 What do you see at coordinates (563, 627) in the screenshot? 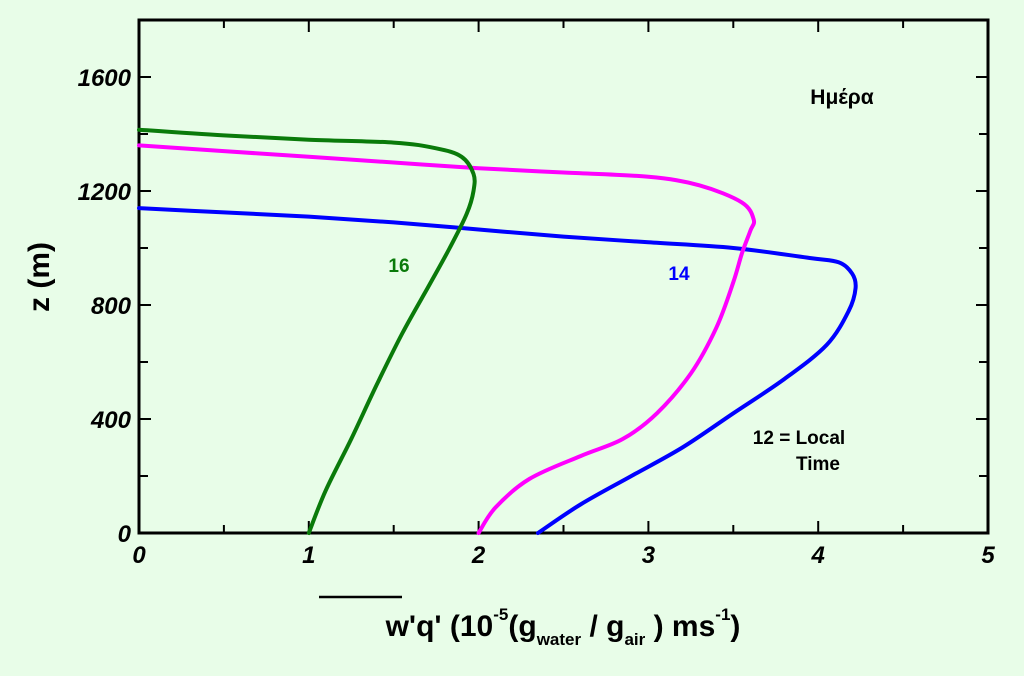
I see `svg-text:w'q' (10-5(gwater / gair ) ms-: w'q' (10-5(gwater / gair ) ms-1)` at bounding box center [563, 627].